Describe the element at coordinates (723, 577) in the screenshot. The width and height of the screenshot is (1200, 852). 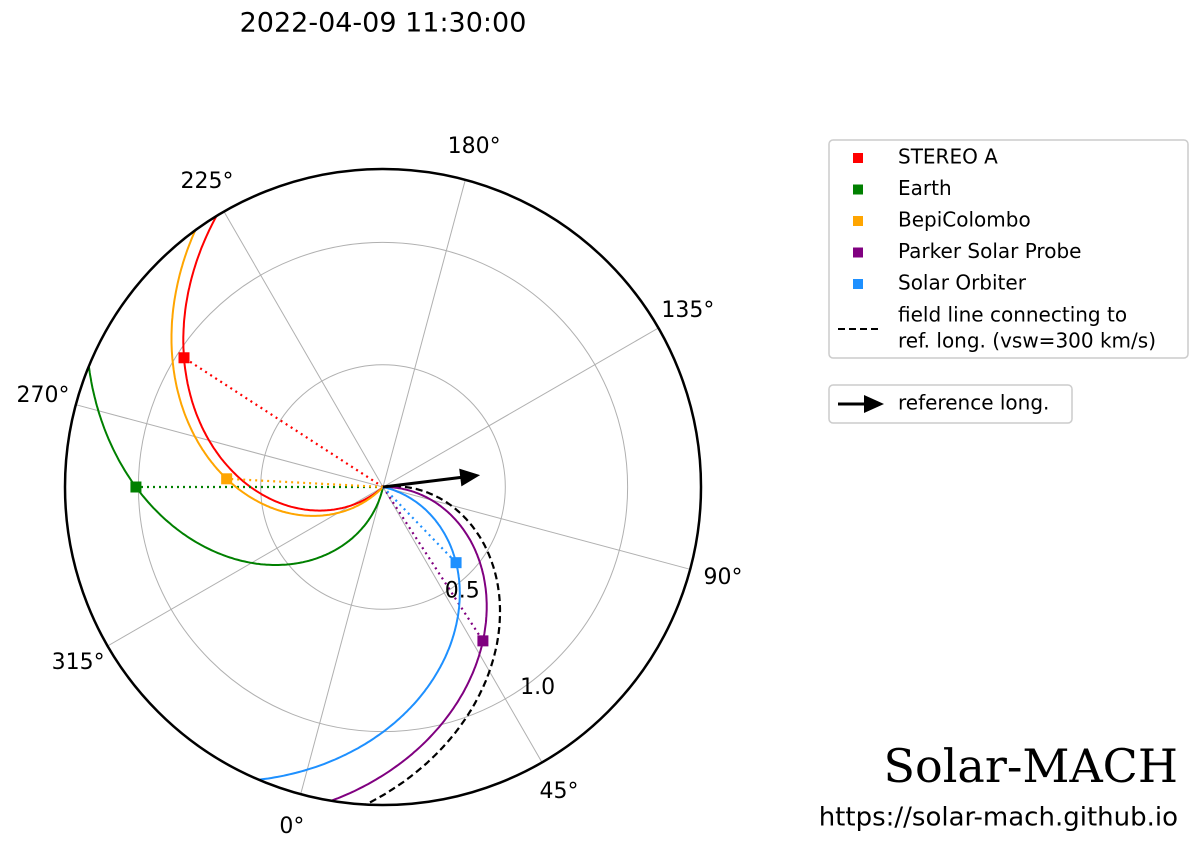
I see `theta-tick-label: 90°` at that location.